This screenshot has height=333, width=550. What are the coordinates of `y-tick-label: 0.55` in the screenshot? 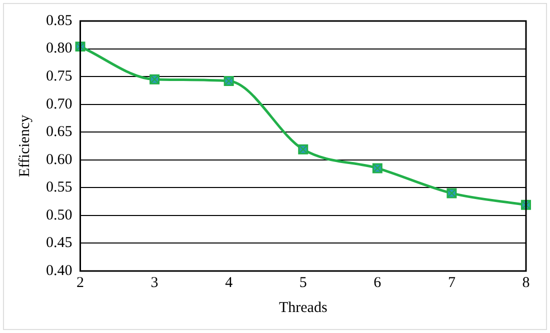 It's located at (59, 188).